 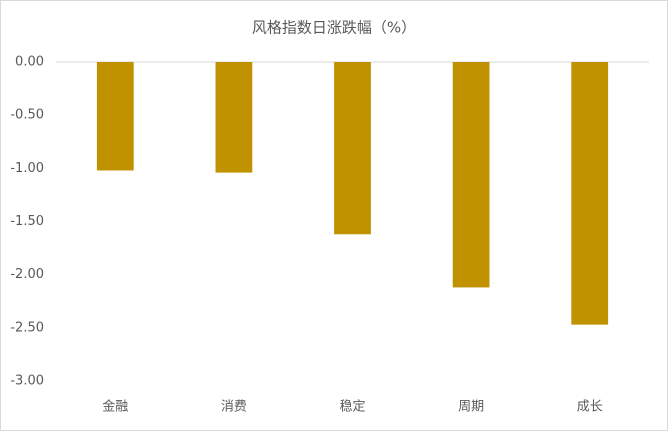 I want to click on x-tick-label: 消费, so click(x=234, y=407).